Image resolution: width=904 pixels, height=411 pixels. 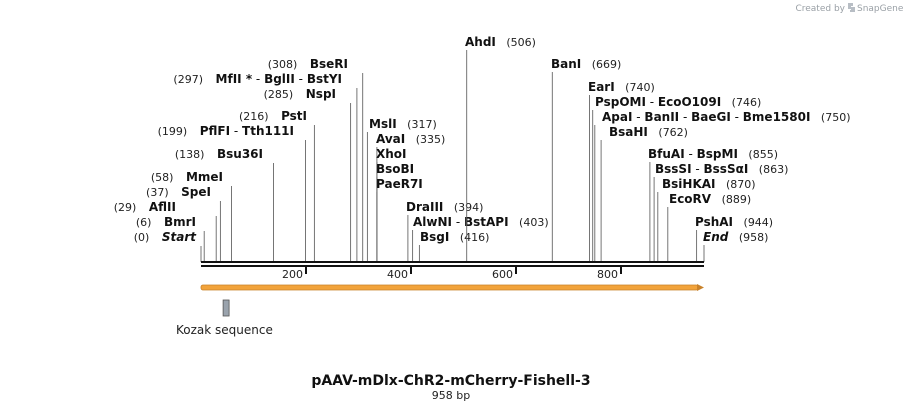 I want to click on site-label-pspomi-ecoo109i: PspOMI - EcoO109I (746), so click(x=678, y=102).